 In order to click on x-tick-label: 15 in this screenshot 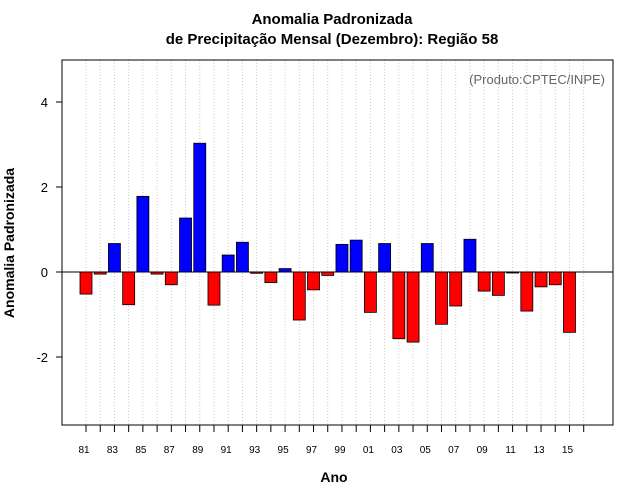, I will do `click(568, 450)`.